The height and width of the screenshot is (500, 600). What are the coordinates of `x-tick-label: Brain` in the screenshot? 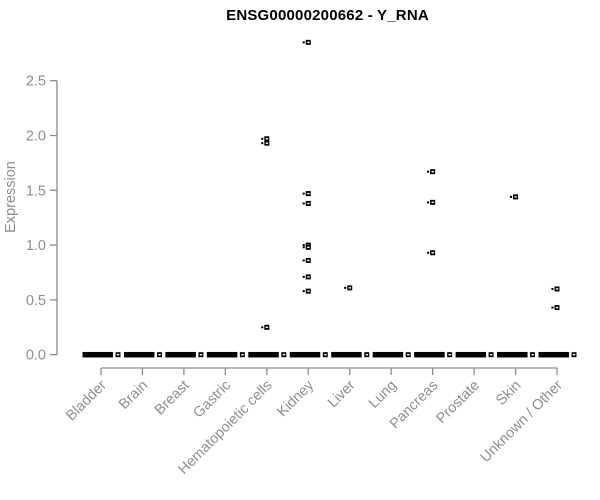 It's located at (133, 395).